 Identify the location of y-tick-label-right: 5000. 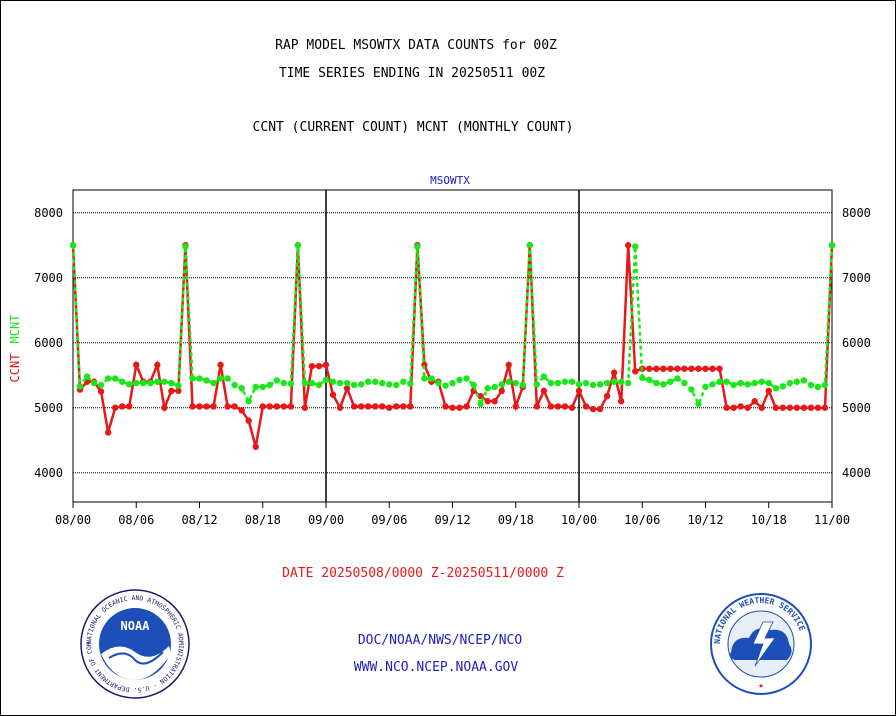
(856, 408).